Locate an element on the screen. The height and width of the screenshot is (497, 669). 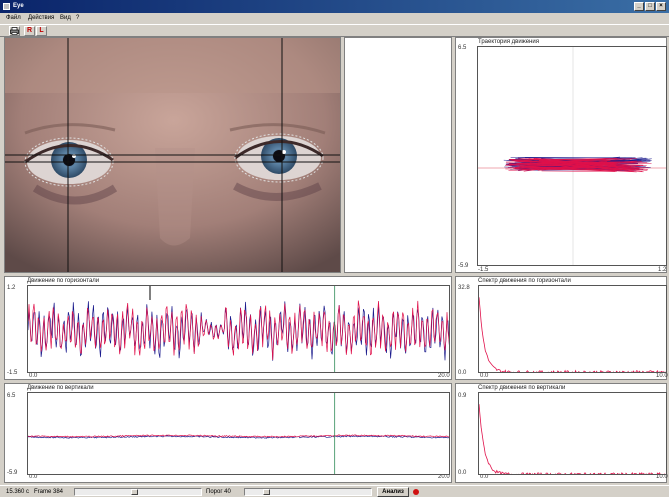
frame-slider-thumb is located at coordinates (134, 492).